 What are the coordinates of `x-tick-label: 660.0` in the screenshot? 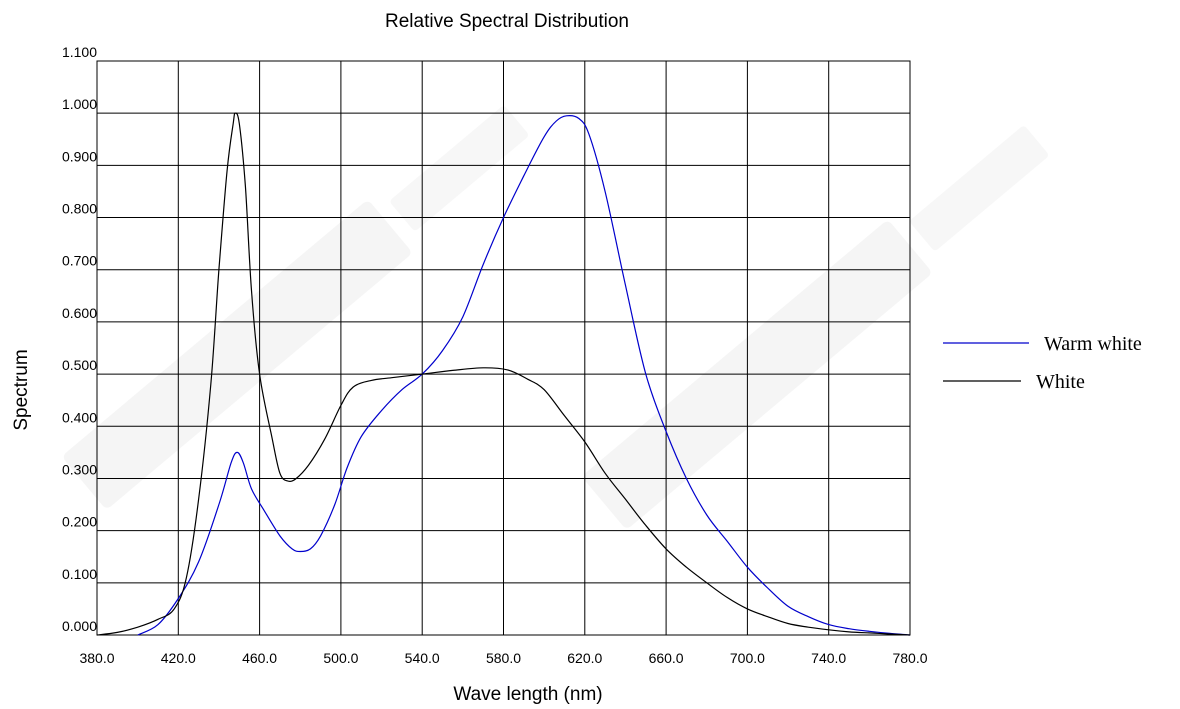 It's located at (666, 658).